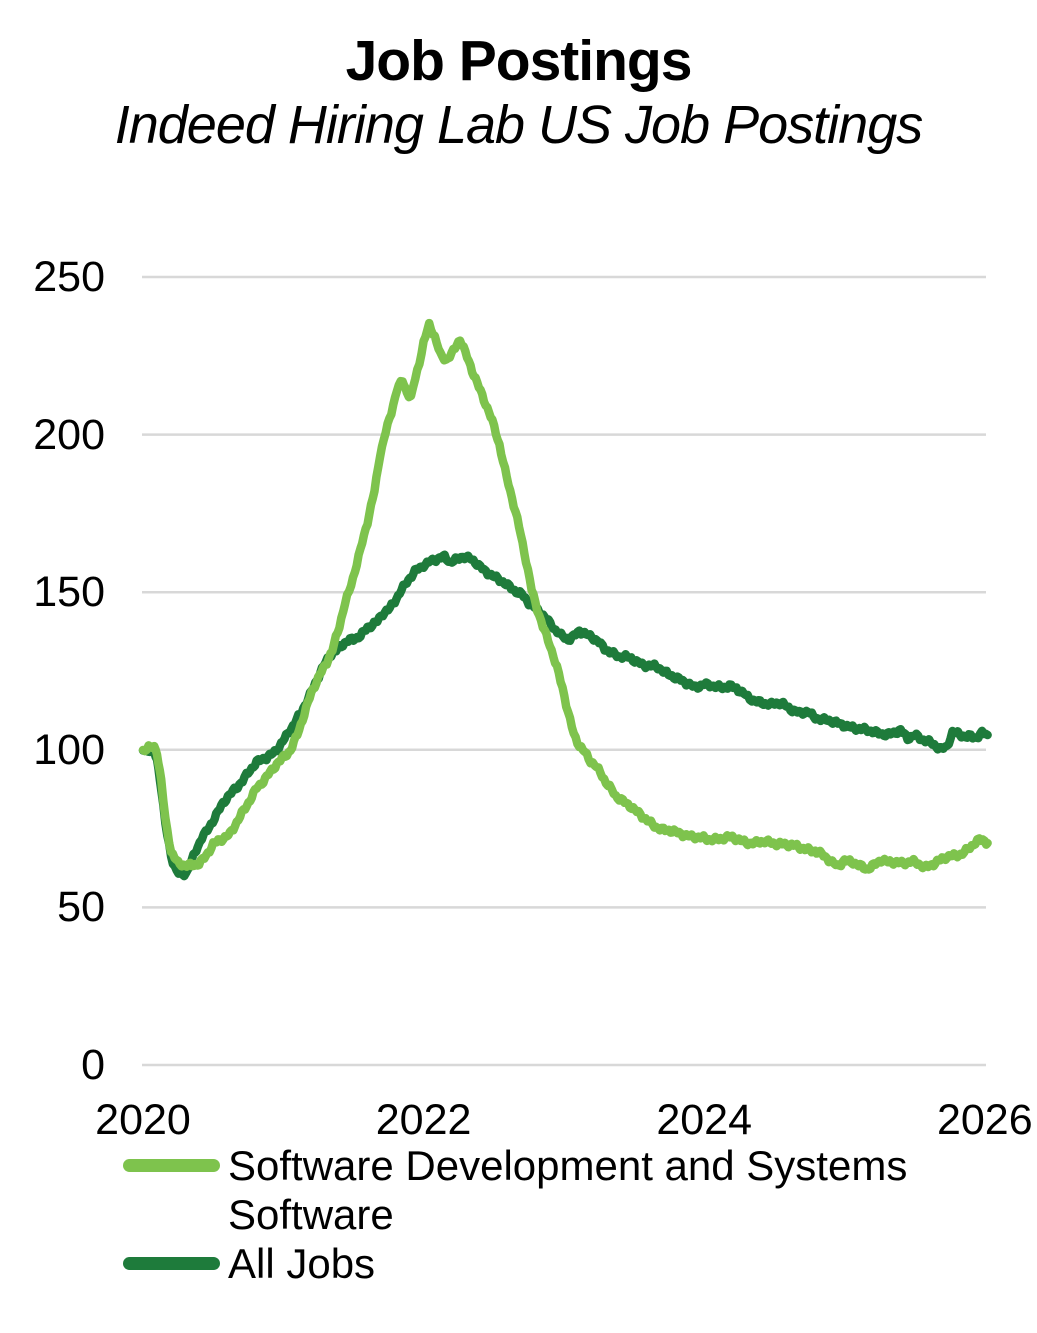 The width and height of the screenshot is (1037, 1333). I want to click on x-axis-tick-2026: 2026, so click(984, 1120).